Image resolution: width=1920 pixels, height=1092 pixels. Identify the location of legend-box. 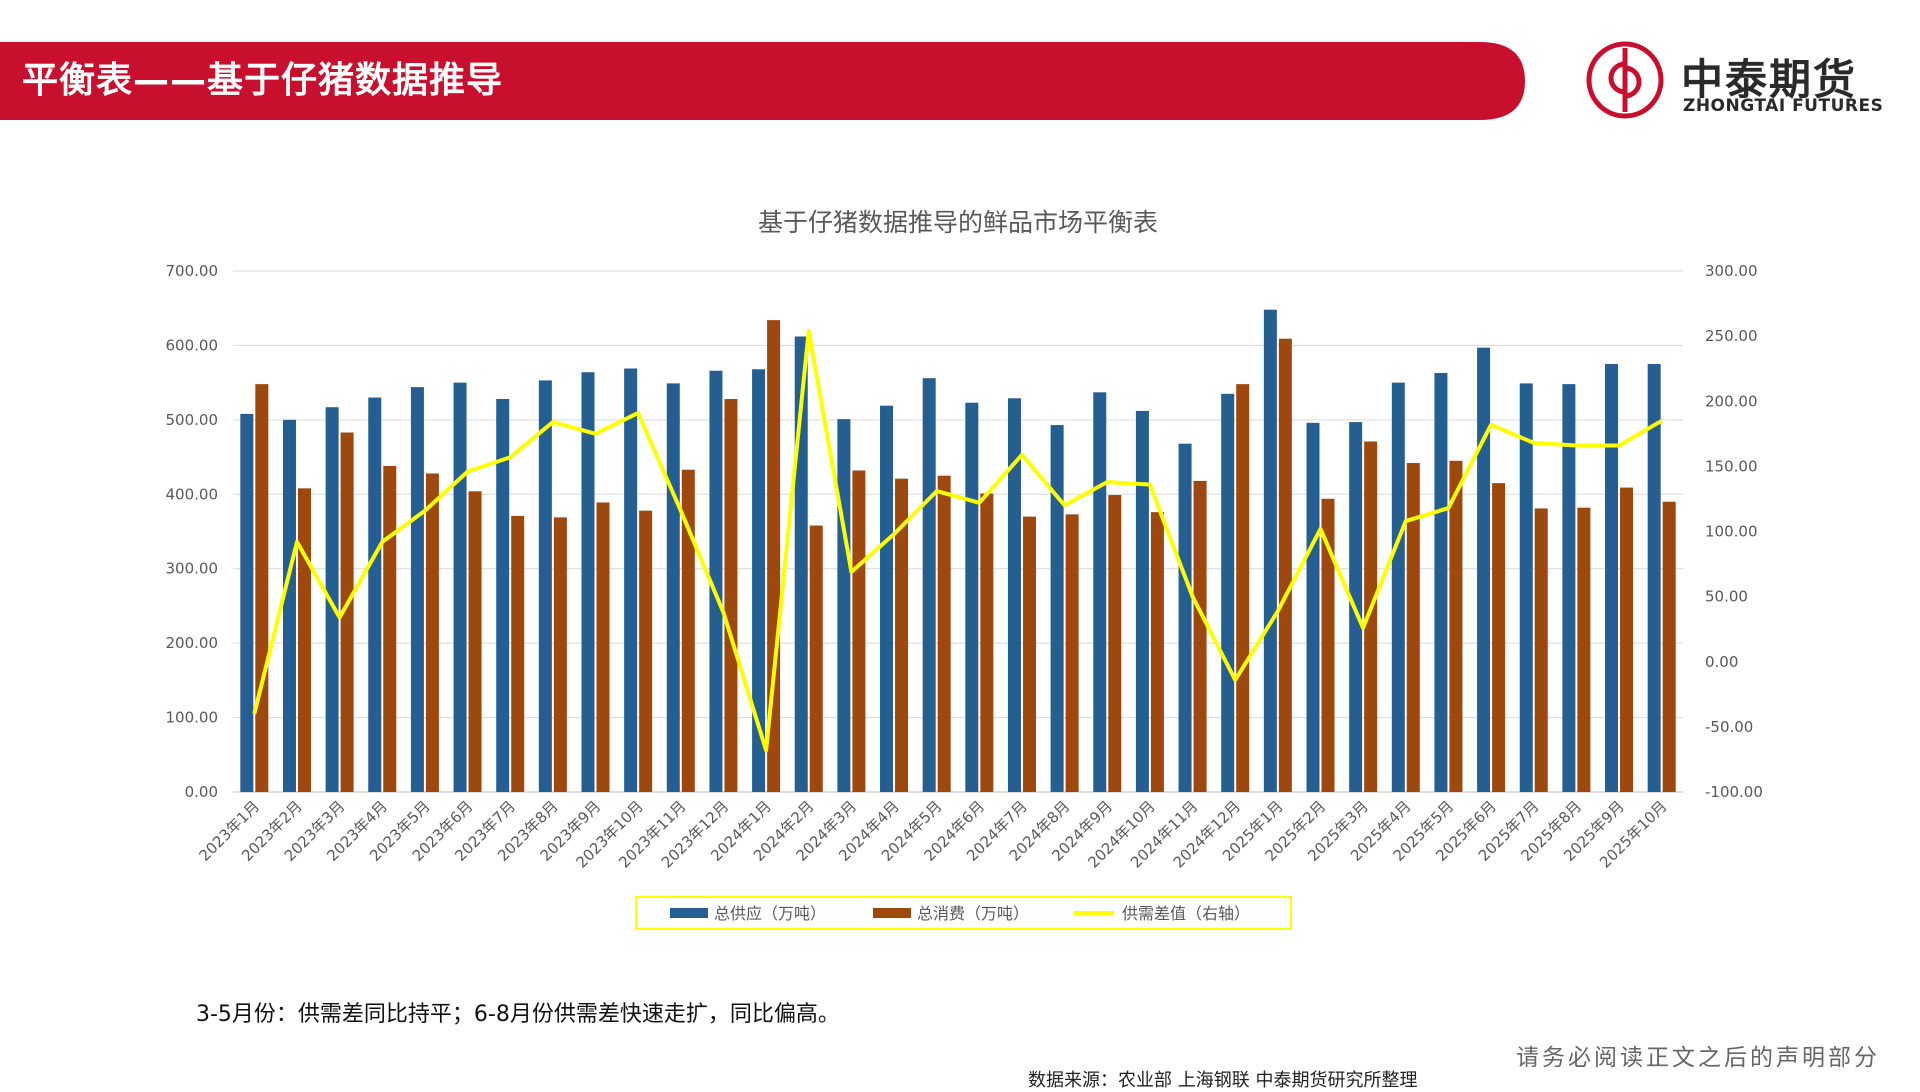
(963, 913).